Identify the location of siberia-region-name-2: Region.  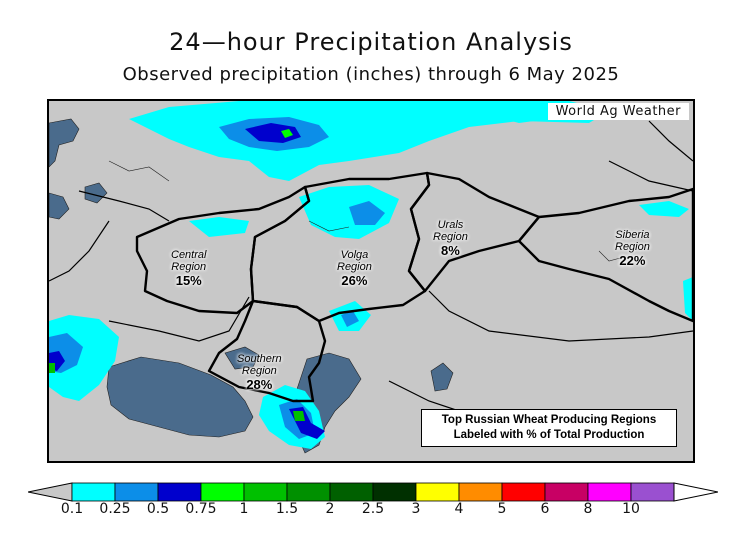
(632, 247).